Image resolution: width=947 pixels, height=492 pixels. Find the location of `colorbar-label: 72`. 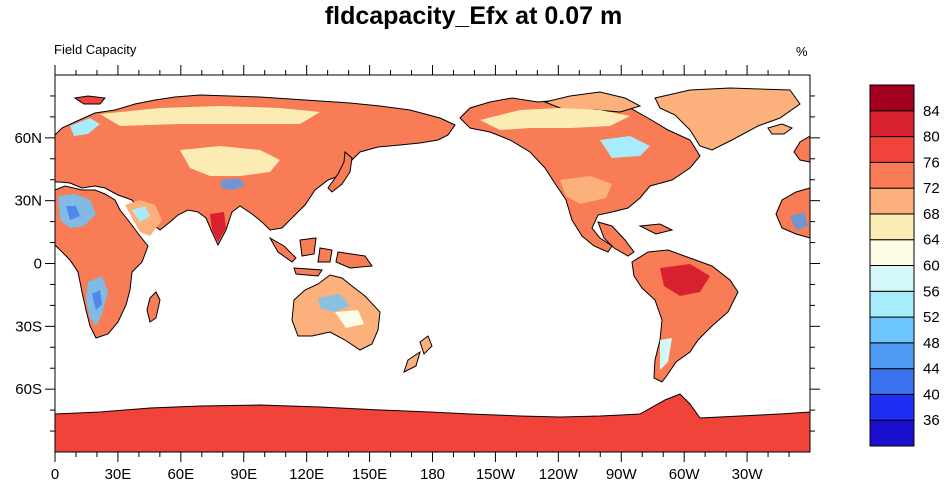

colorbar-label: 72 is located at coordinates (931, 188).